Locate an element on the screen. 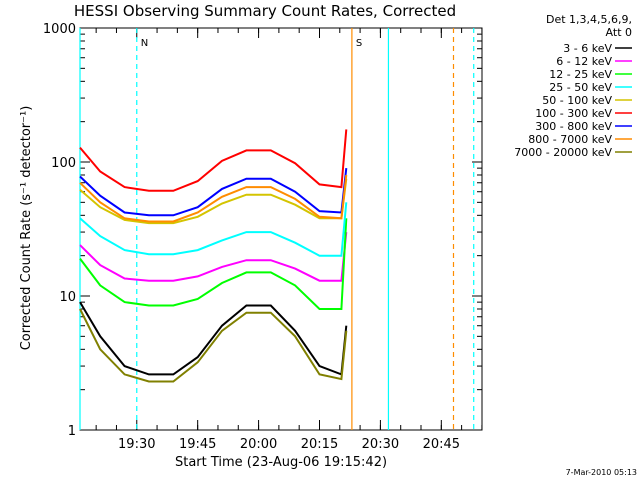 The width and height of the screenshot is (640, 480). y-tick-label: 10 is located at coordinates (67, 297).